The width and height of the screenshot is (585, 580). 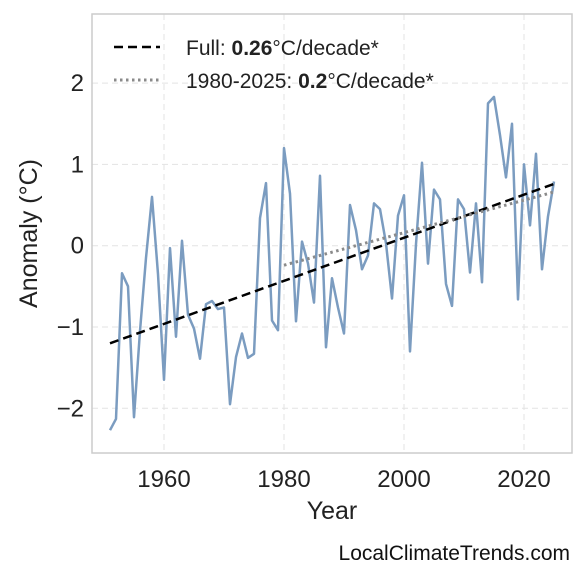 I want to click on legend-value-recent: 0.2, so click(x=312, y=81).